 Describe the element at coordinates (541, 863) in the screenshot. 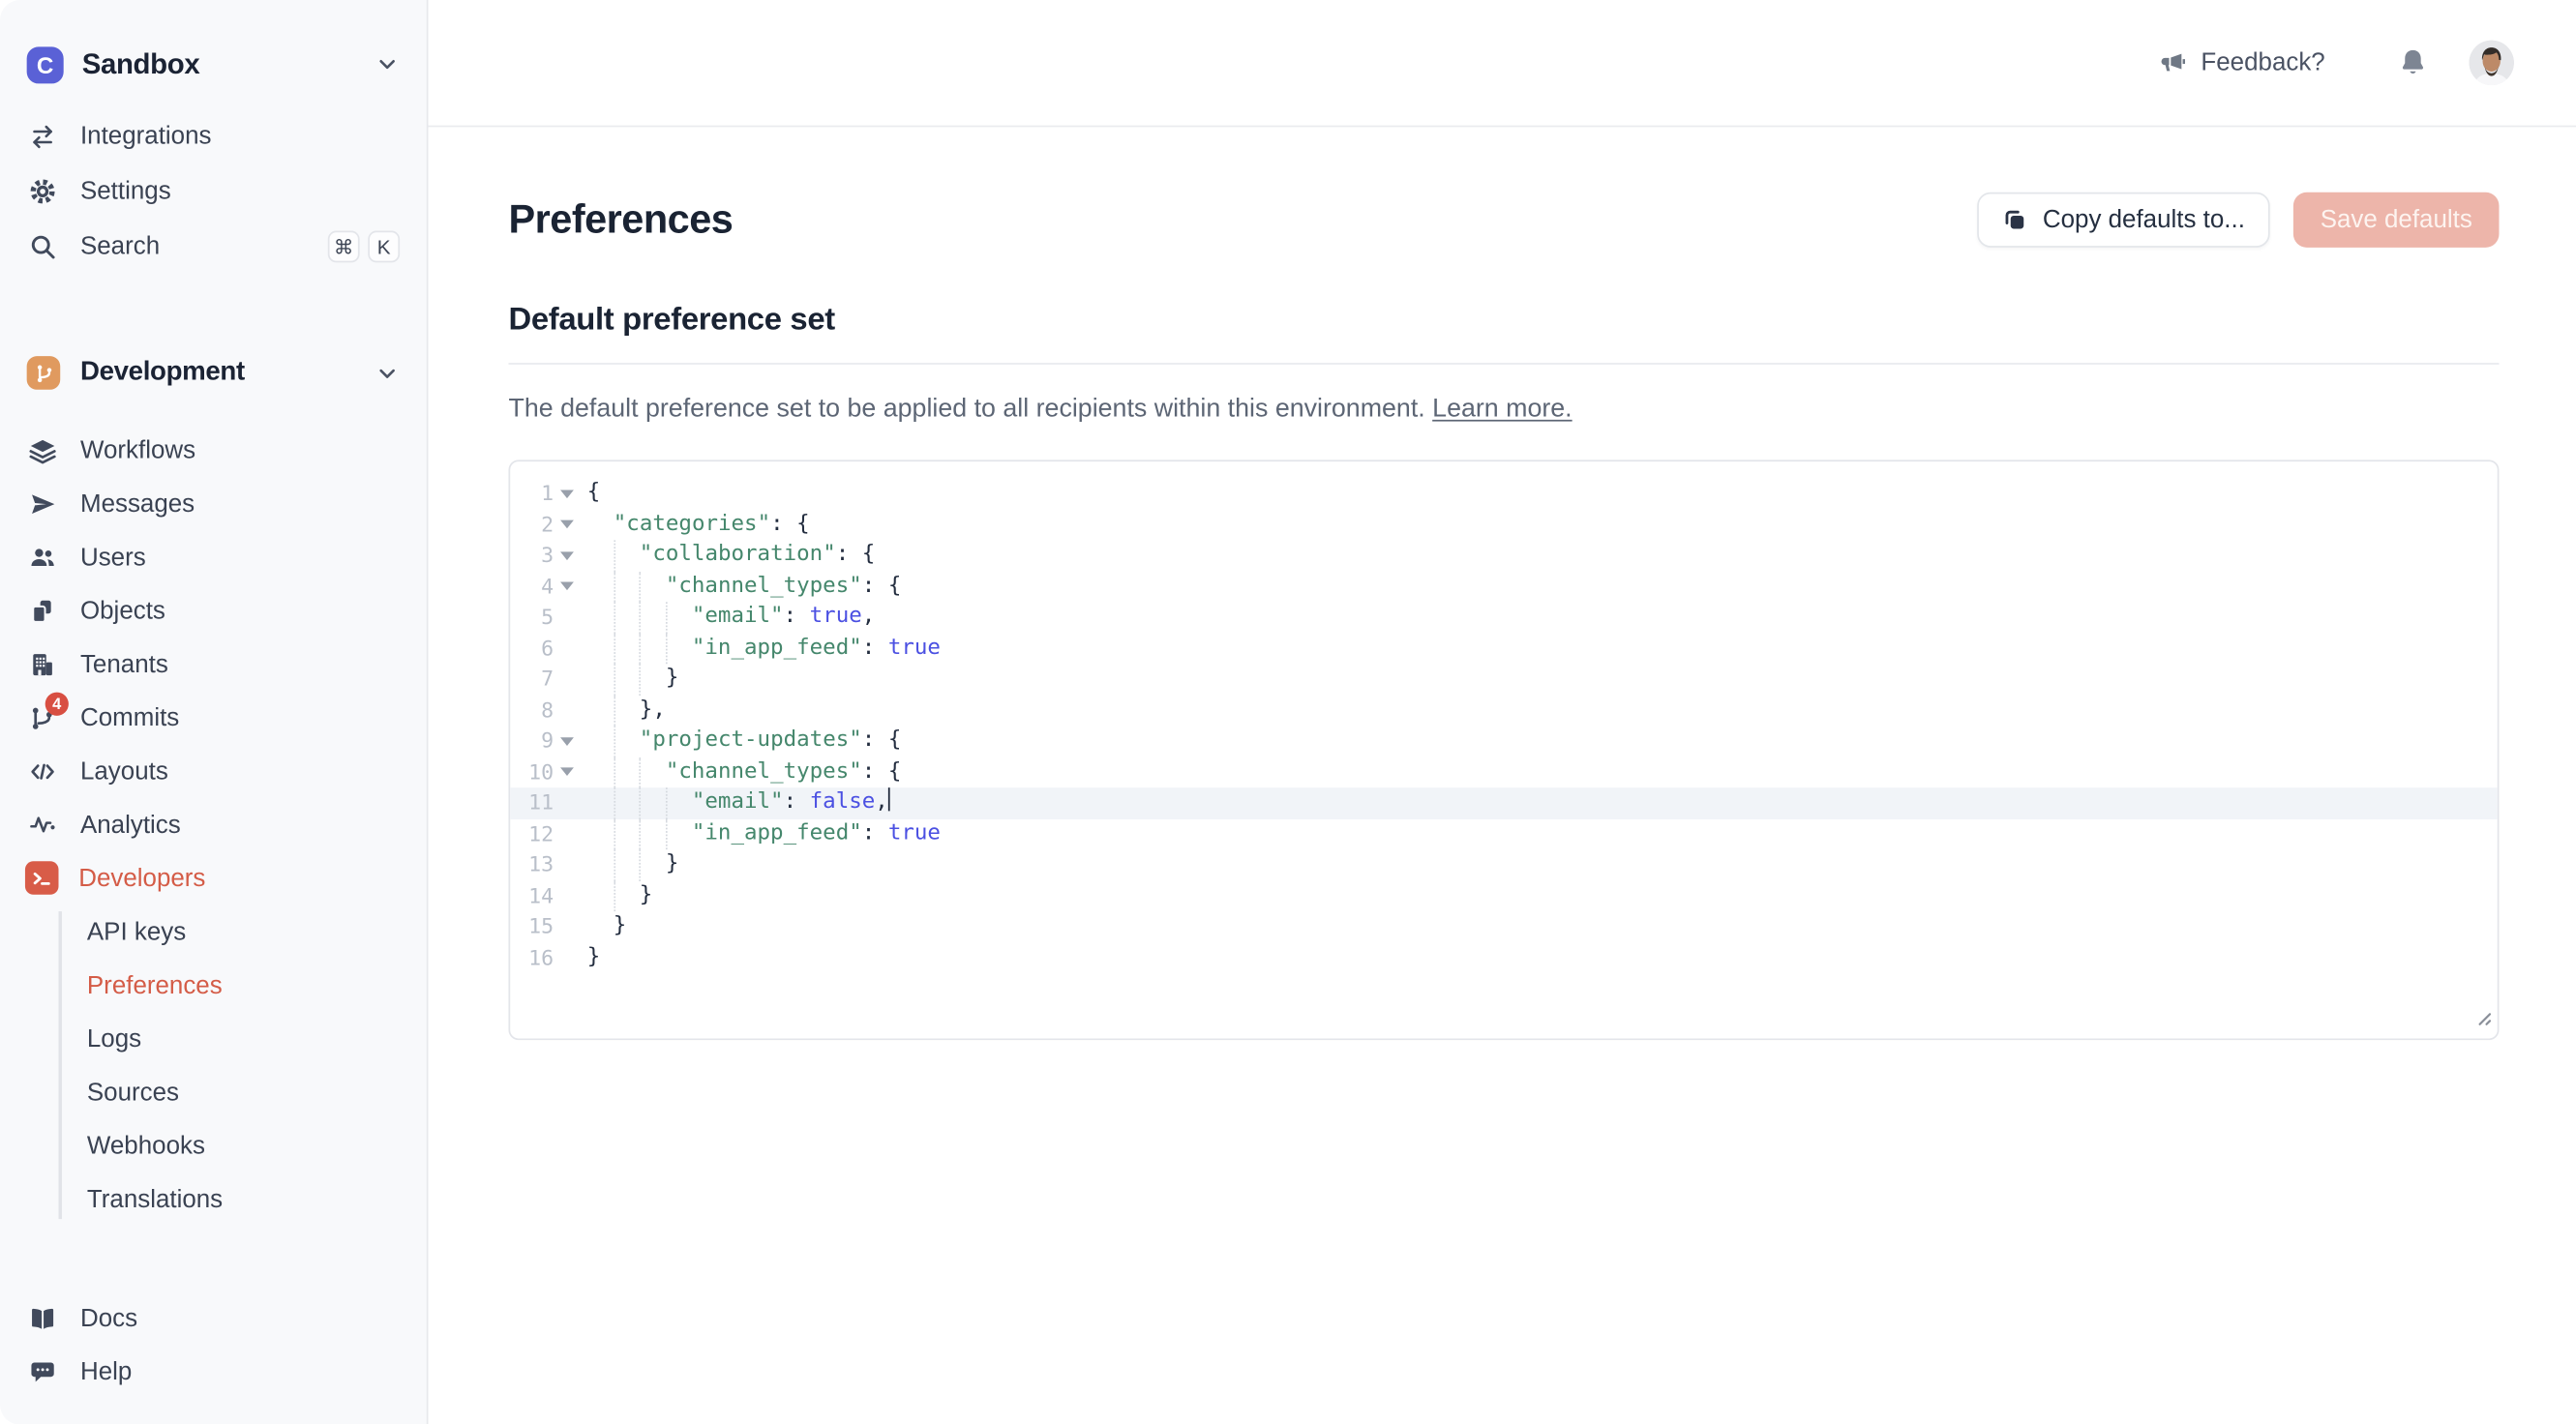

I see `line-number: 13` at that location.